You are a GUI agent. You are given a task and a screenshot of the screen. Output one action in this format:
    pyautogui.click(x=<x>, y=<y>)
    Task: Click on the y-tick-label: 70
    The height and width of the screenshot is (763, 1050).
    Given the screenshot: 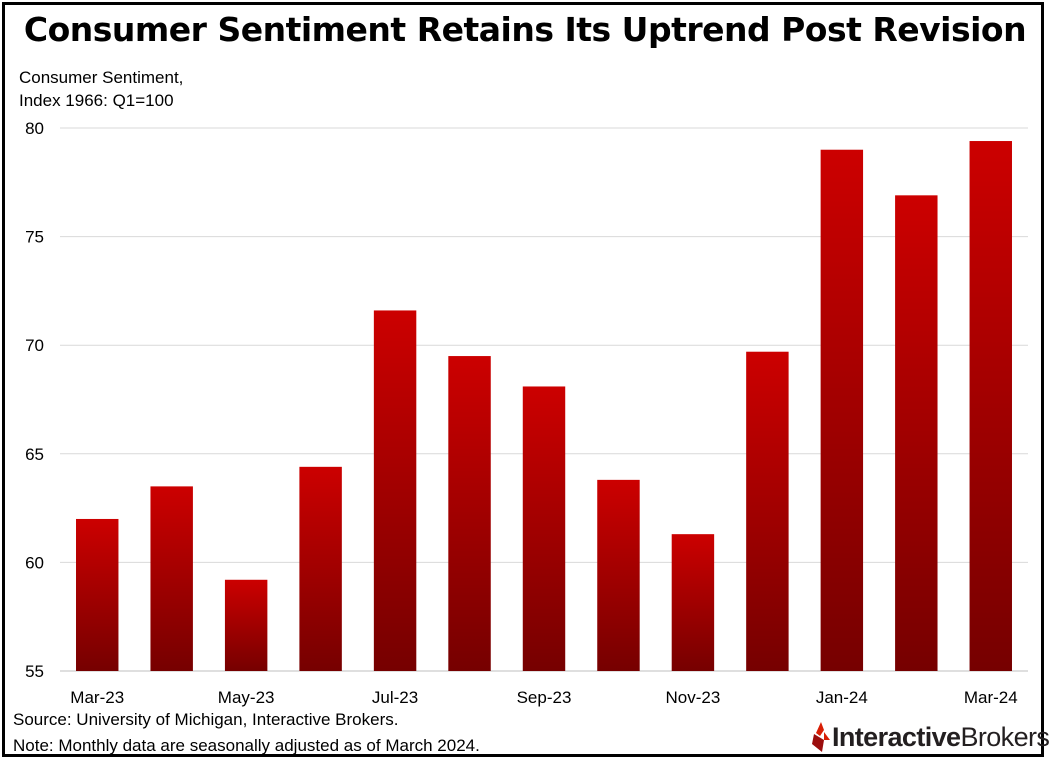 What is the action you would take?
    pyautogui.click(x=34, y=345)
    